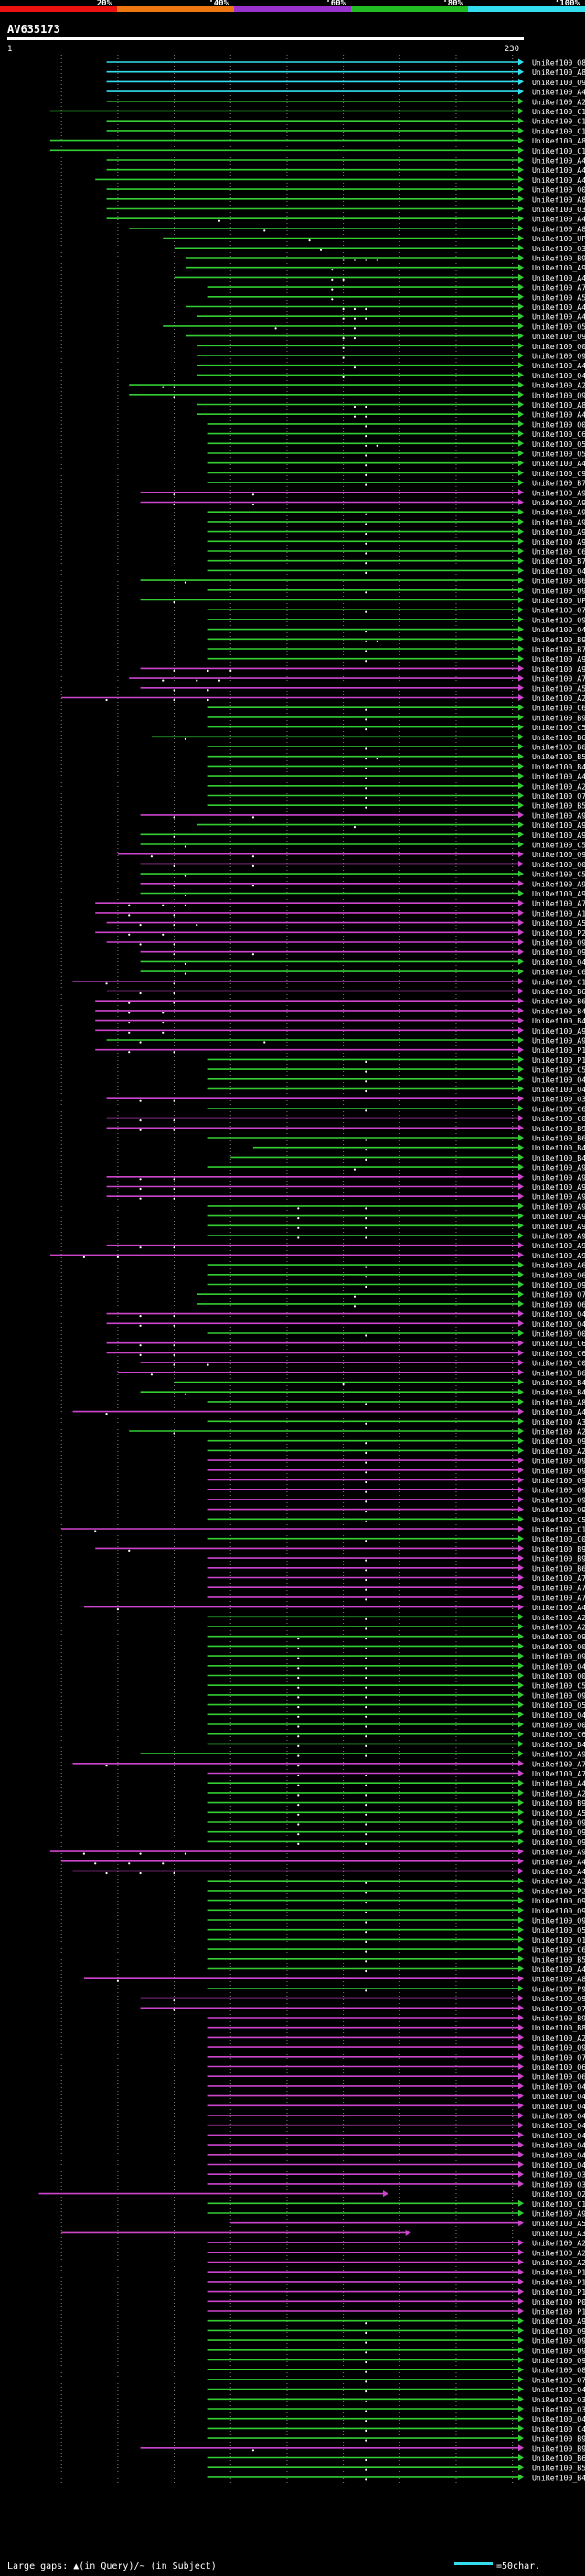 The width and height of the screenshot is (585, 2576). Describe the element at coordinates (396, 1940) in the screenshot. I see `hit-row: UniRef100_Q1WLN1` at that location.